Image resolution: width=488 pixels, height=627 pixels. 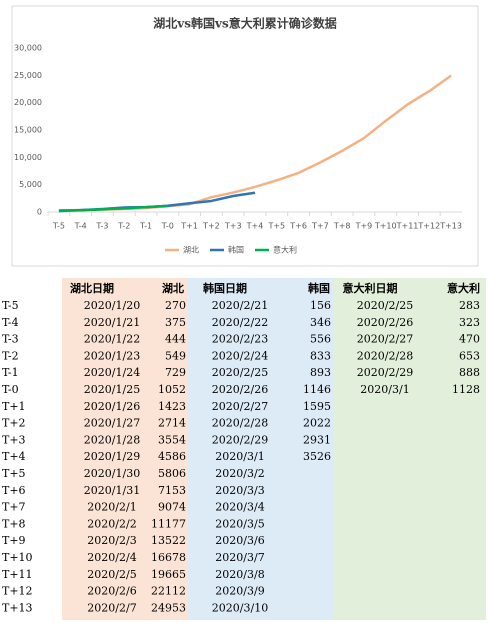 I want to click on x-tick-label: T+3, so click(x=233, y=226).